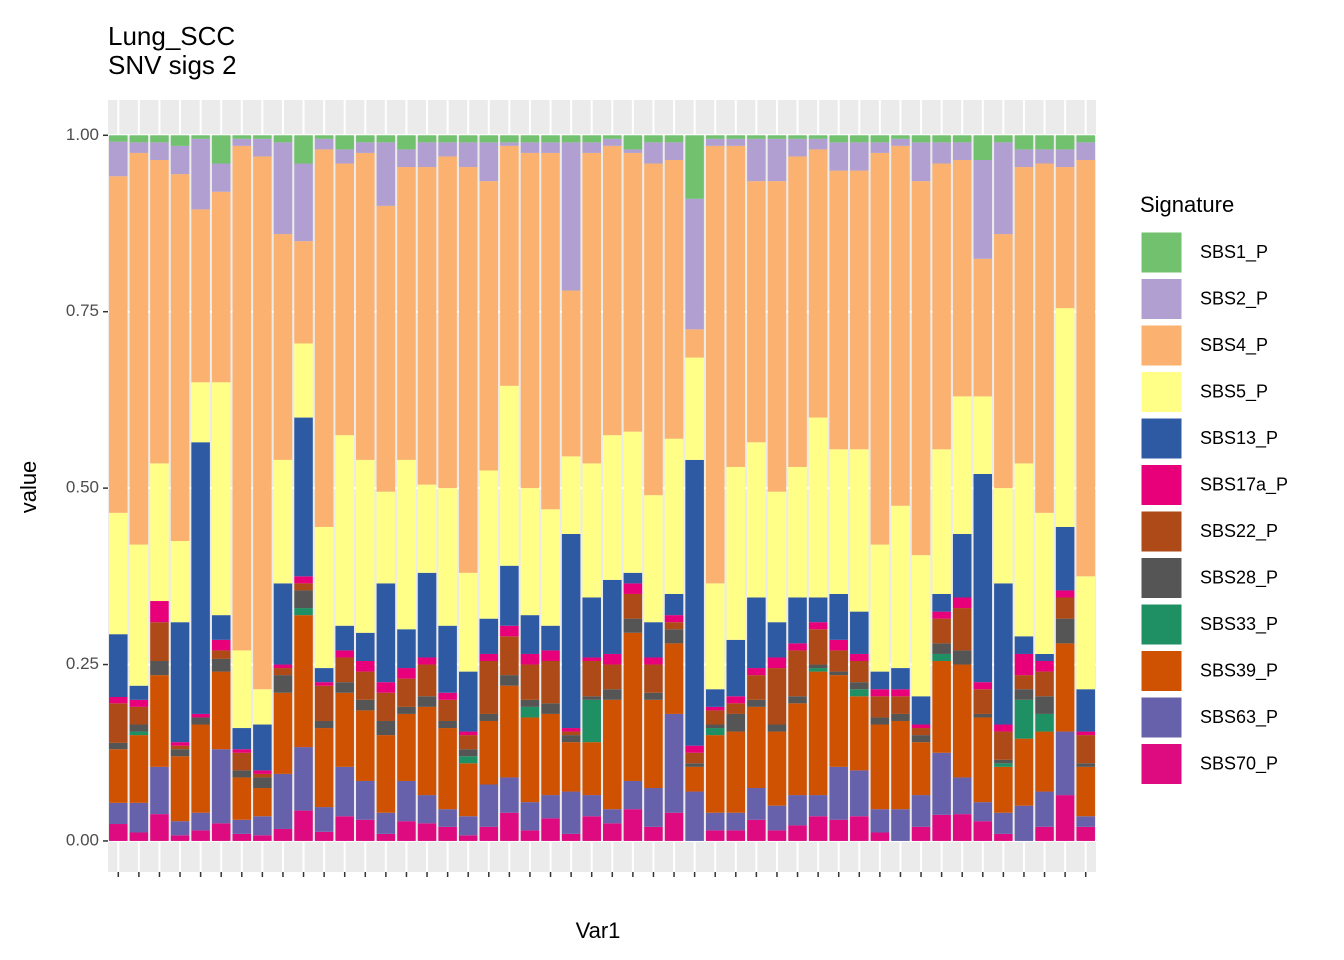  What do you see at coordinates (1239, 531) in the screenshot?
I see `legend-label: SBS22_P` at bounding box center [1239, 531].